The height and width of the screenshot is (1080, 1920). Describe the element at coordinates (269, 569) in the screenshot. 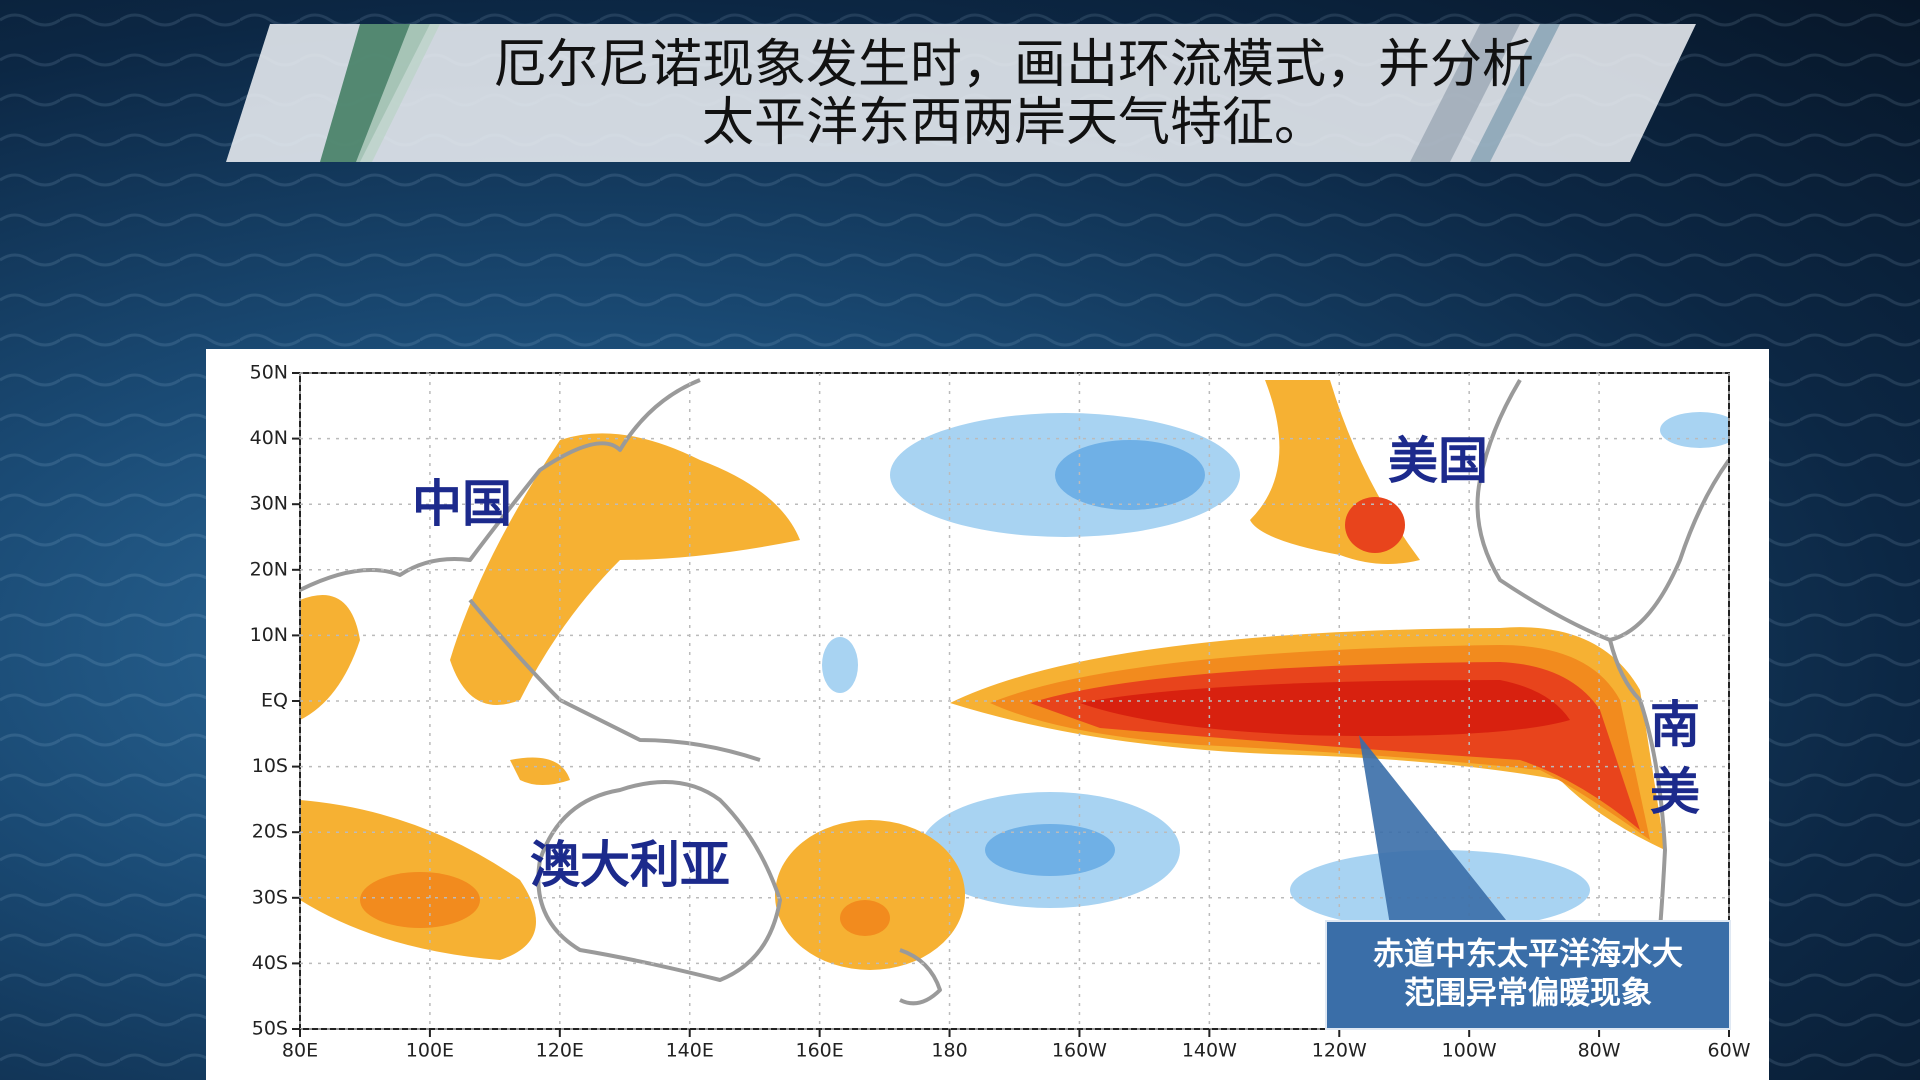

I see `lat-label: 20N` at that location.